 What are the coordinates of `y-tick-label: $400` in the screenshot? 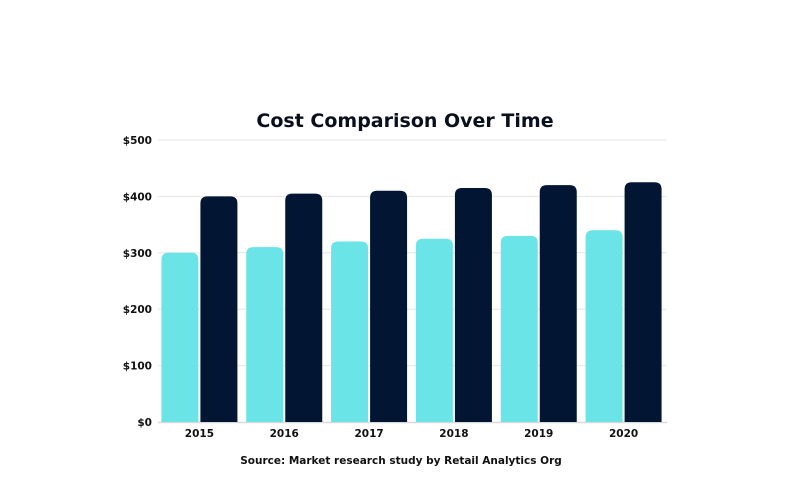 It's located at (137, 197).